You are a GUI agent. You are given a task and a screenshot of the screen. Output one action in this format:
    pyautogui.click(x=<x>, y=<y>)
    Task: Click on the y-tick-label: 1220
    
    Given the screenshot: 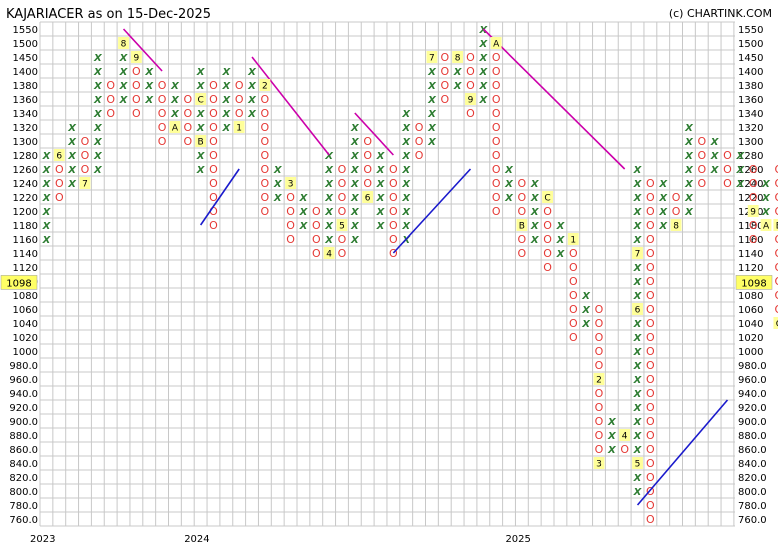 What is the action you would take?
    pyautogui.click(x=750, y=198)
    